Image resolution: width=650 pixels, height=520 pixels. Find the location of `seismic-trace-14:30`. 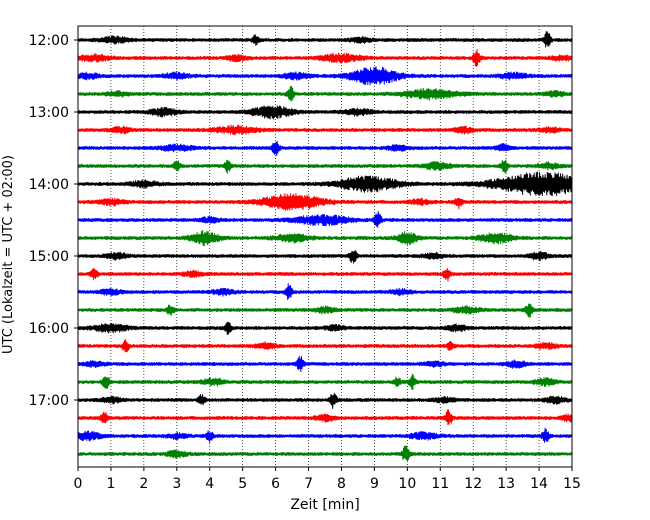

seismic-trace-14:30 is located at coordinates (325, 219).